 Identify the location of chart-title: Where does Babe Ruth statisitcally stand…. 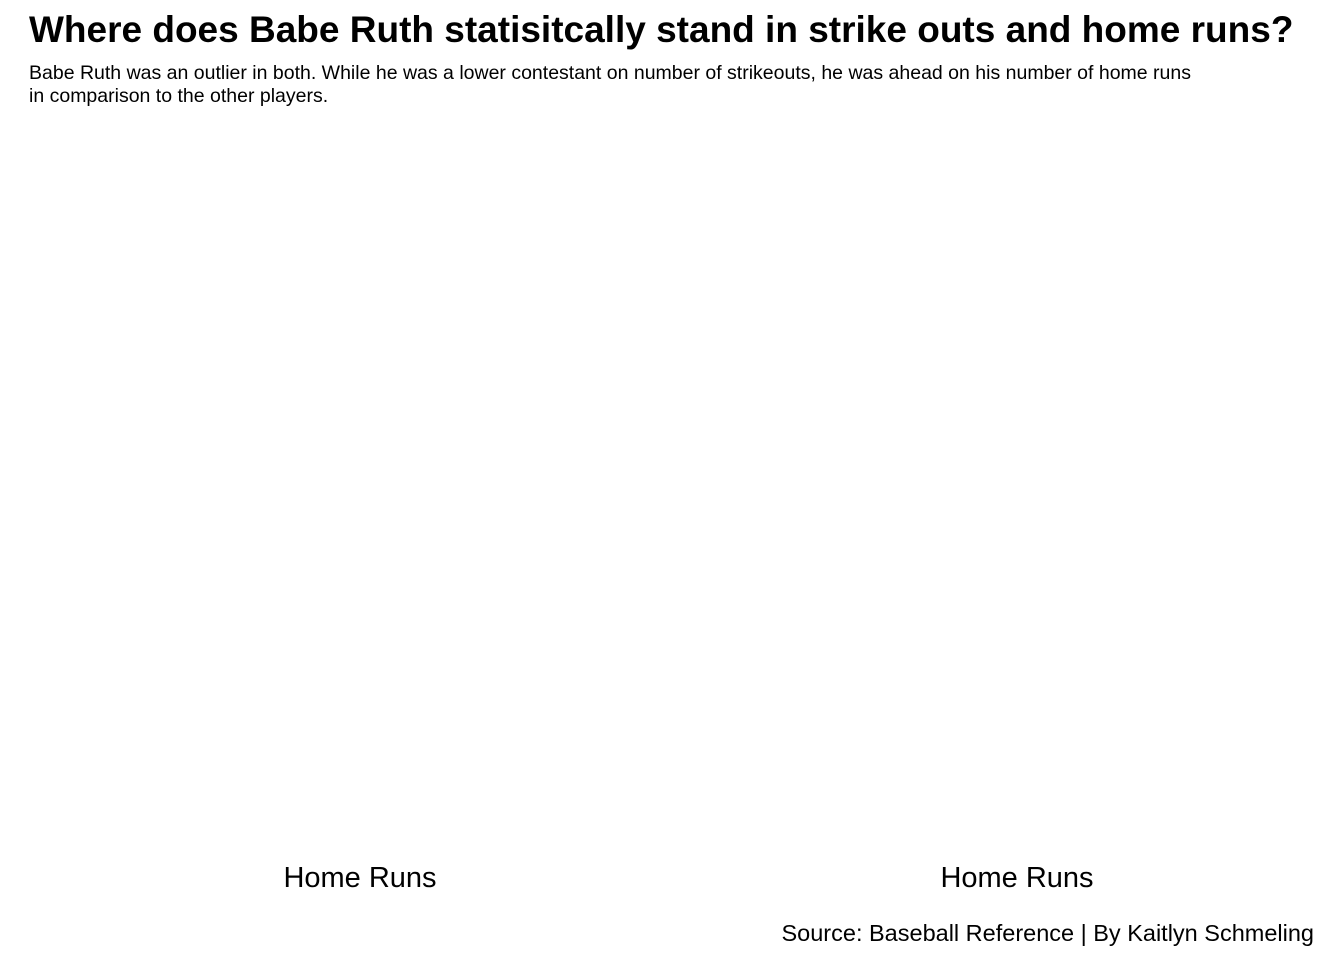
(661, 29).